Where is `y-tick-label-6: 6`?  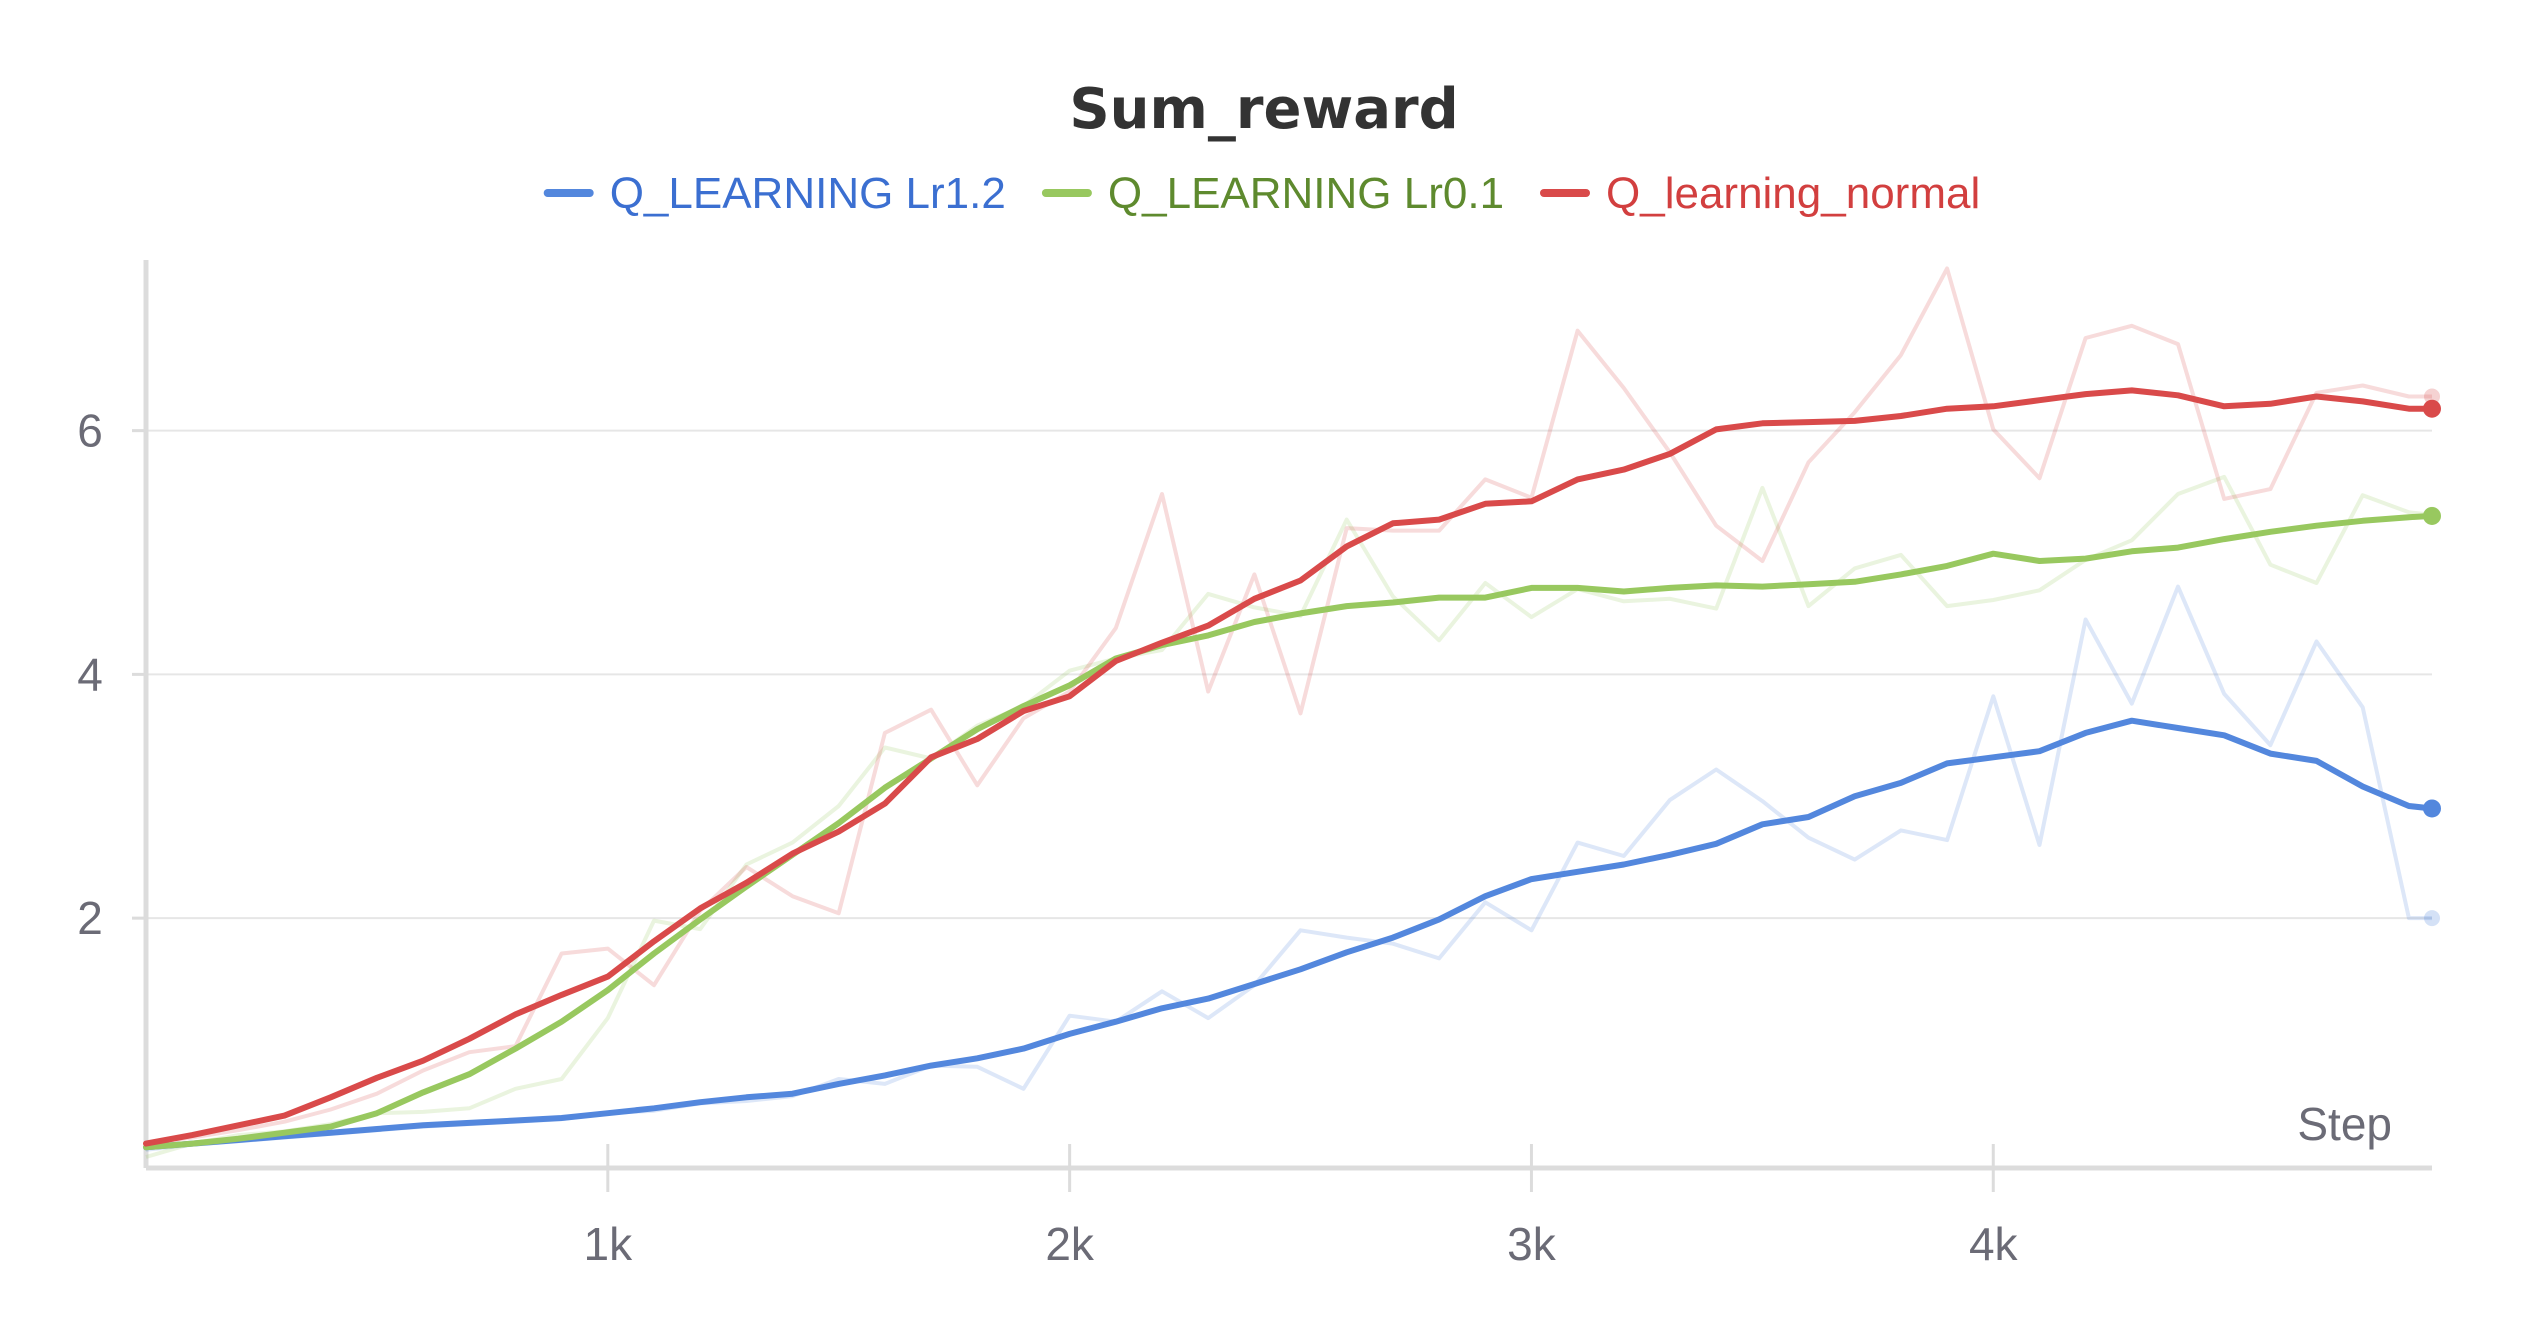
y-tick-label-6: 6 is located at coordinates (90, 431).